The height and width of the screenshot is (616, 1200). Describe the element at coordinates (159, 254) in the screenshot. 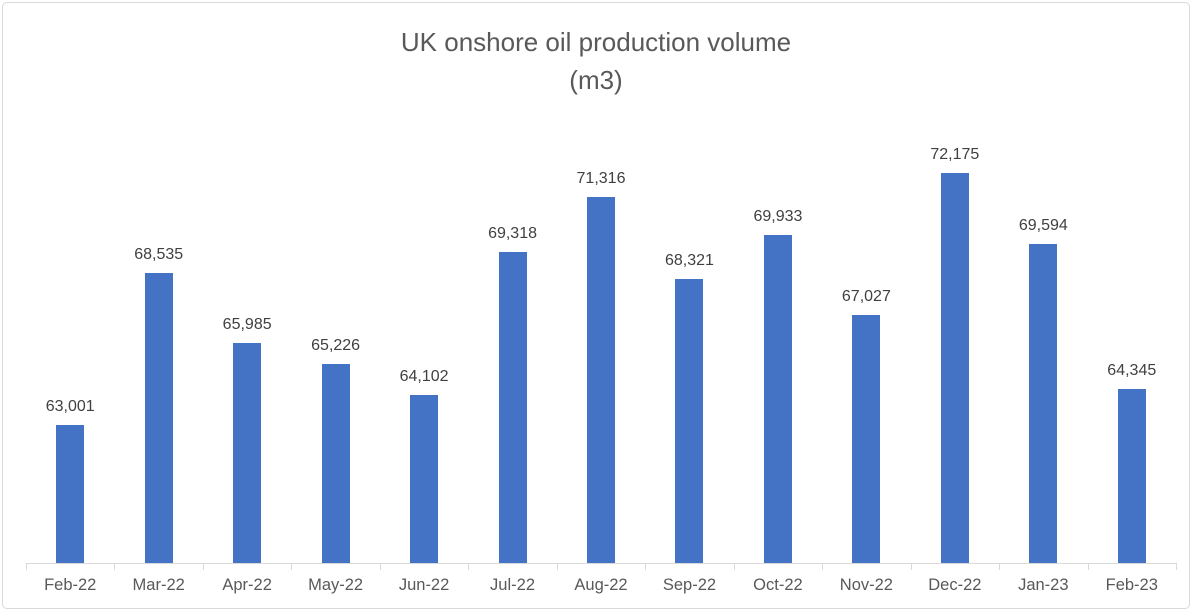

I see `data-label-mar-22: 68,535` at that location.